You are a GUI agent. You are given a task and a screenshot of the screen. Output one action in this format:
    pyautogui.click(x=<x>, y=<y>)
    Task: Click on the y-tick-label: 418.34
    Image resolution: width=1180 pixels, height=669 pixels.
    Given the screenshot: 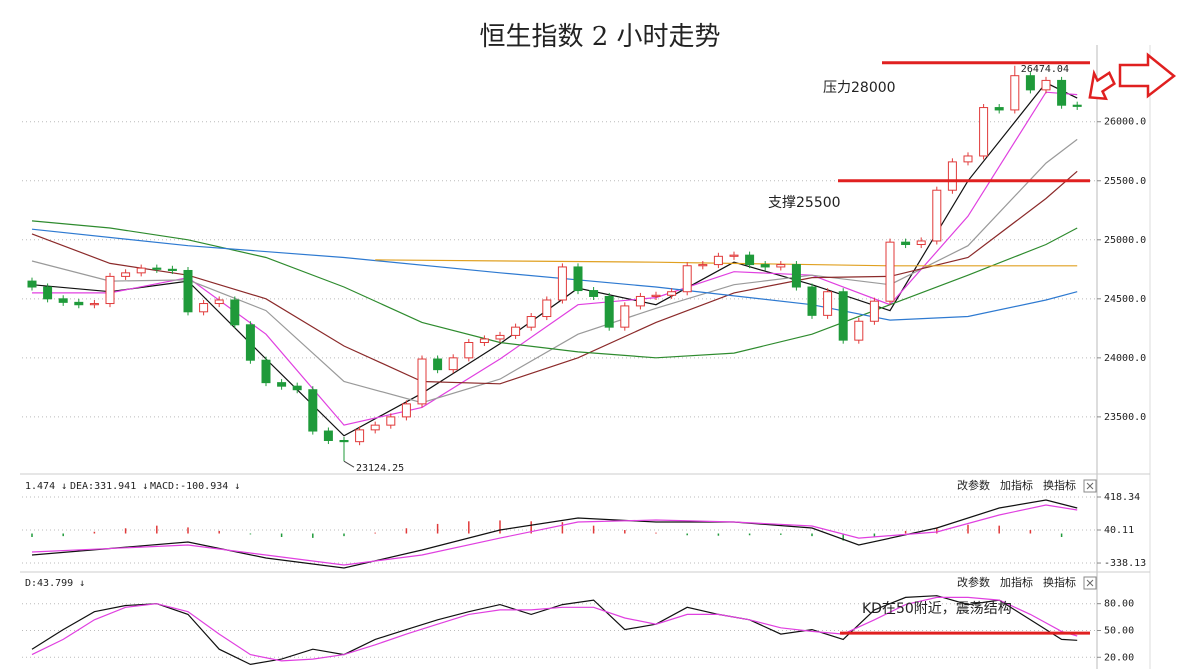 What is the action you would take?
    pyautogui.click(x=1122, y=497)
    